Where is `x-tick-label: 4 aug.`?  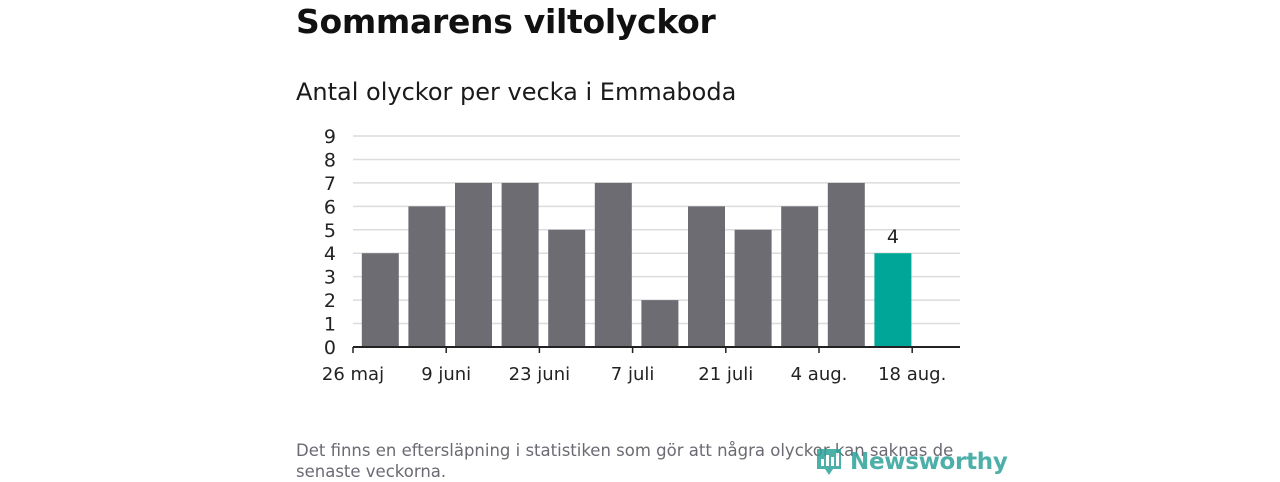 x-tick-label: 4 aug. is located at coordinates (819, 374).